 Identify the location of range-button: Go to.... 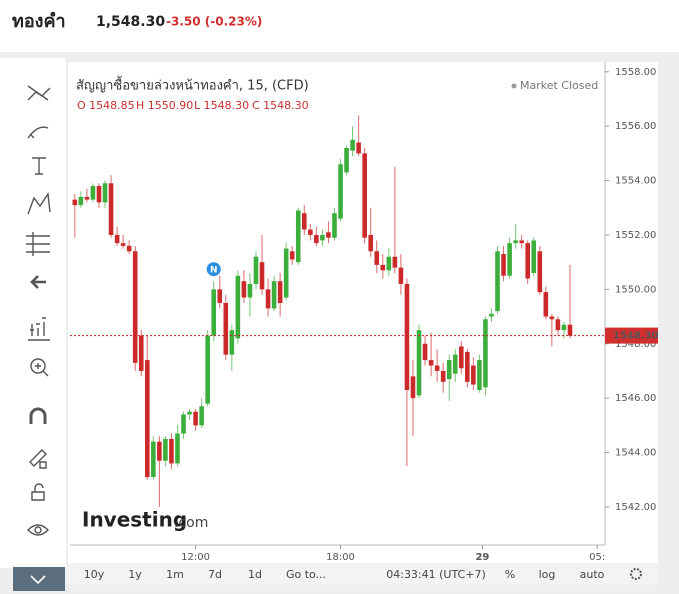
(306, 574).